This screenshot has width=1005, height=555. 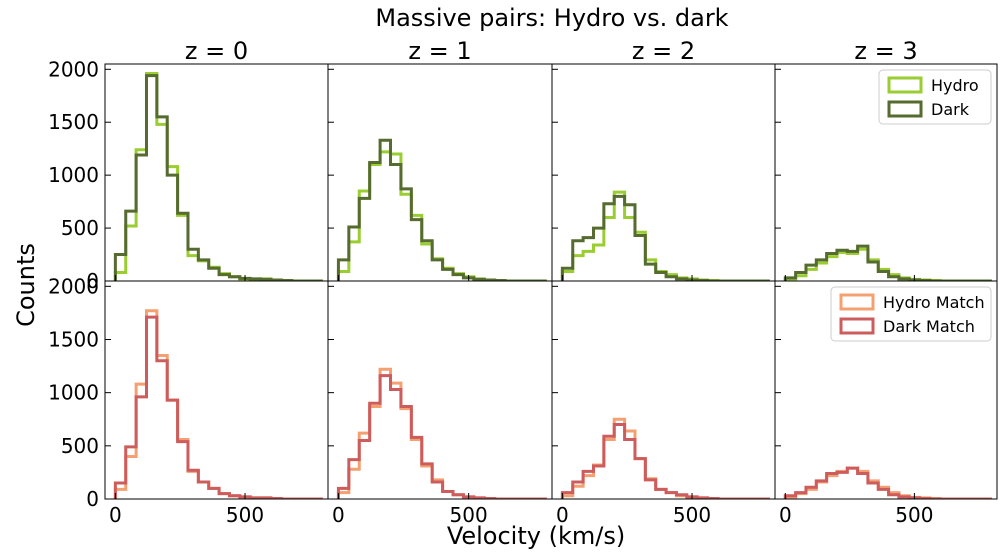 What do you see at coordinates (950, 109) in the screenshot?
I see `legend-label: Dark` at bounding box center [950, 109].